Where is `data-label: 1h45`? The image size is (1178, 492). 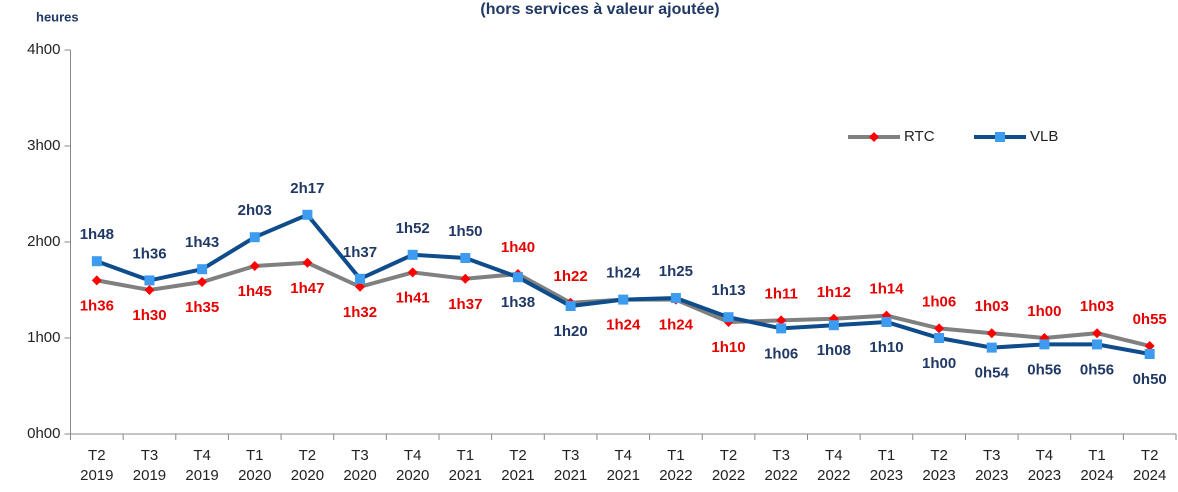
data-label: 1h45 is located at coordinates (255, 291).